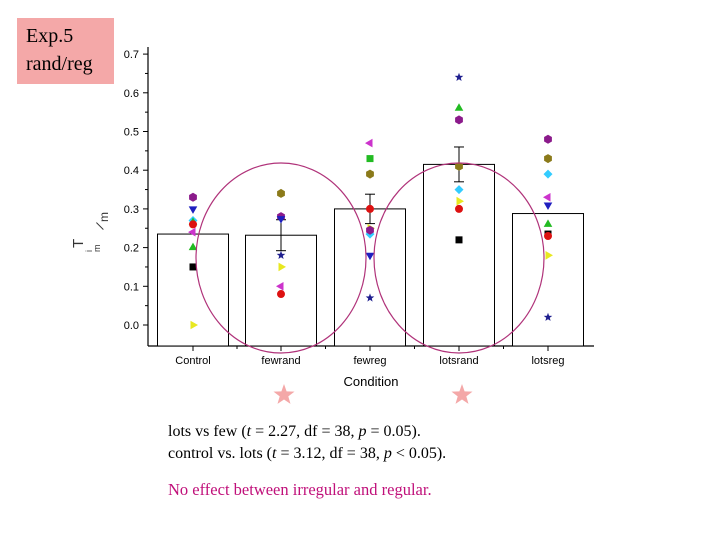  I want to click on highlight-circle-fewrand, so click(281, 258).